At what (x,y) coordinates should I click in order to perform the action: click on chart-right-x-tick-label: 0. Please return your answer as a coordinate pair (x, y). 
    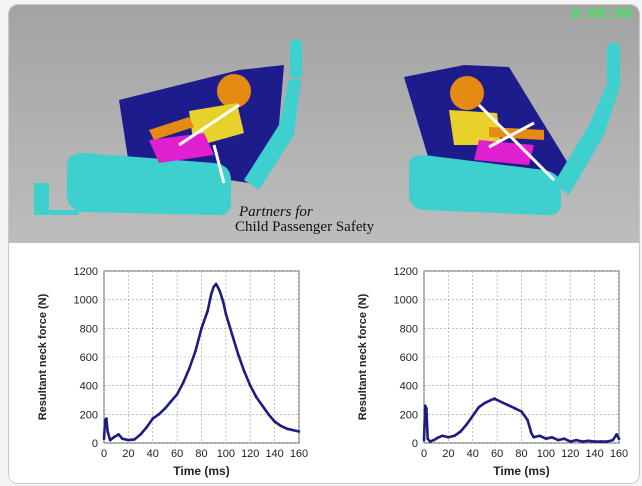
    Looking at the image, I should click on (424, 454).